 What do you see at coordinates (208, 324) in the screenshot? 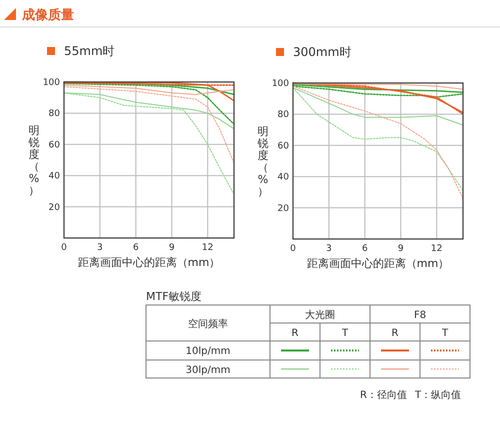
I see `text: 空间频率` at bounding box center [208, 324].